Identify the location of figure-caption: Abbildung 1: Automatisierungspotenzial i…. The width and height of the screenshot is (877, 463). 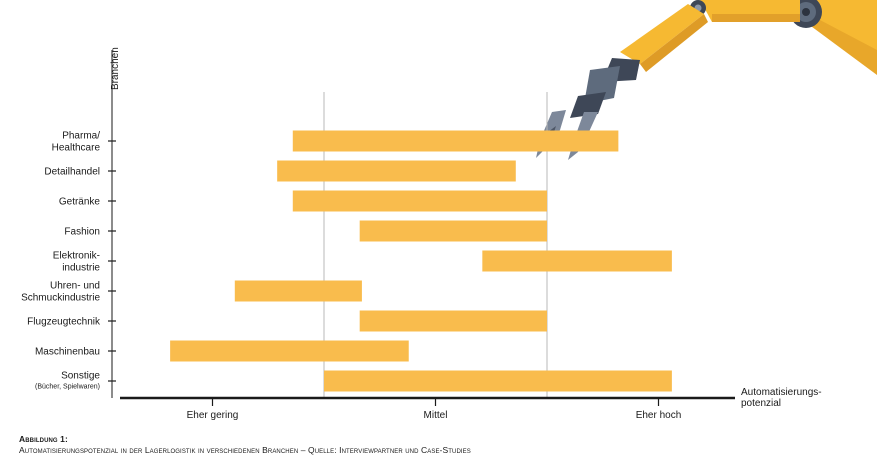
(245, 445).